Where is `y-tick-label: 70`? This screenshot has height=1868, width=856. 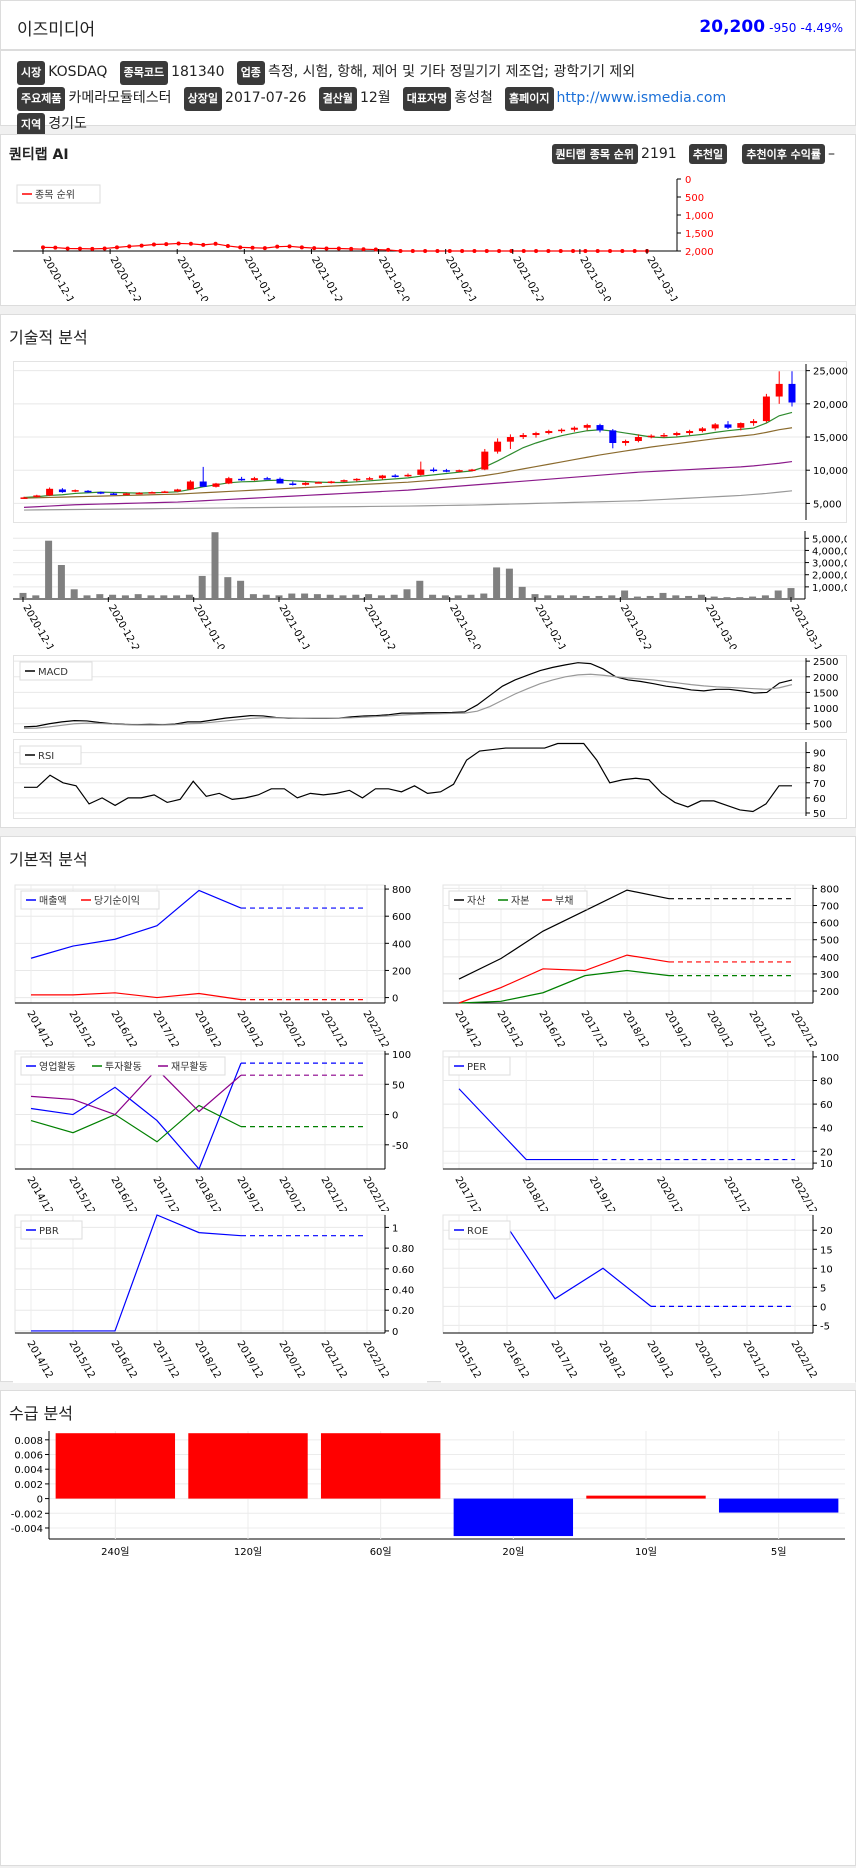 y-tick-label: 70 is located at coordinates (819, 784).